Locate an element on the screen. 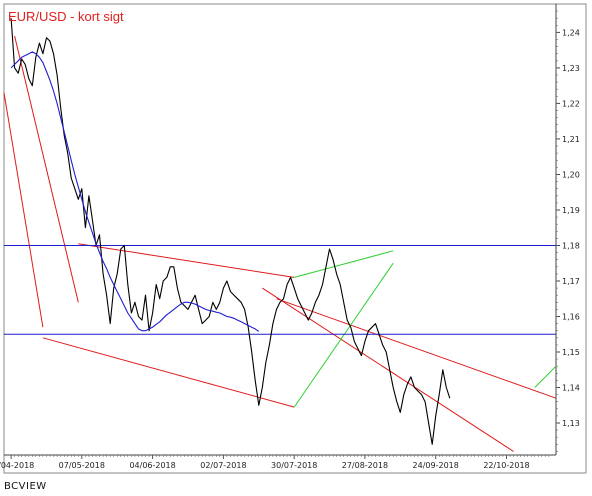 The width and height of the screenshot is (592, 496). x-tick-label: 22/10-2018 is located at coordinates (506, 465).